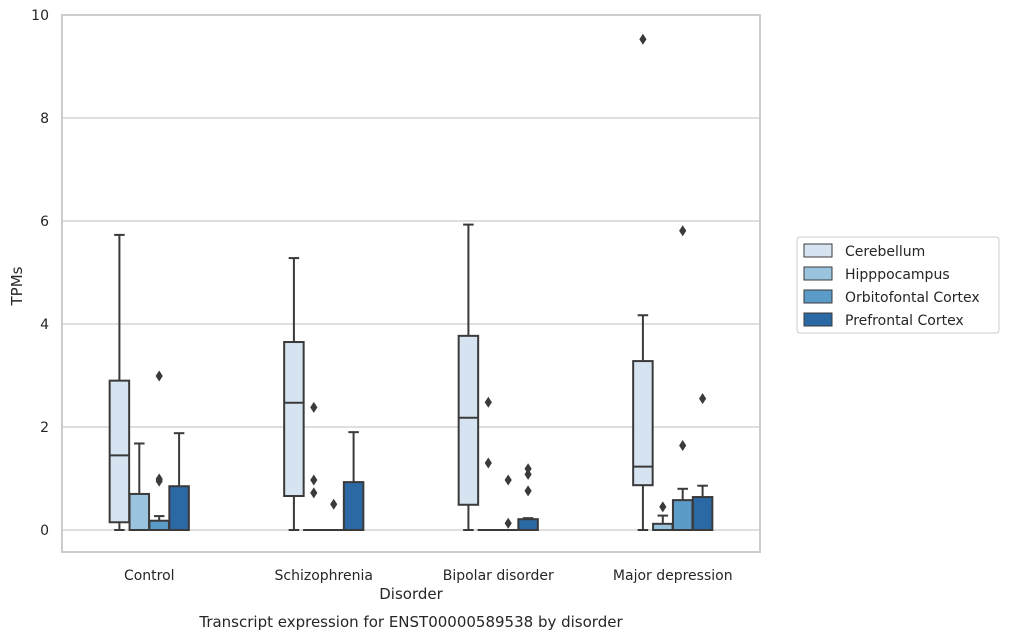 Image resolution: width=1009 pixels, height=640 pixels. I want to click on legend-frame, so click(898, 285).